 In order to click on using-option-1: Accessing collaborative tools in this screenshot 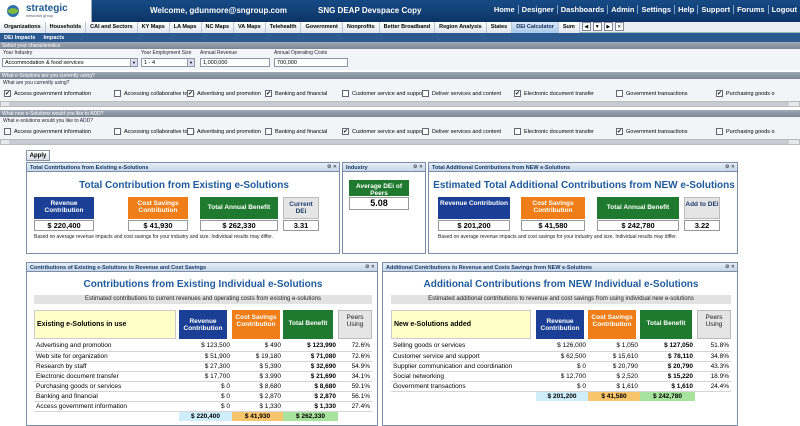, I will do `click(154, 93)`.